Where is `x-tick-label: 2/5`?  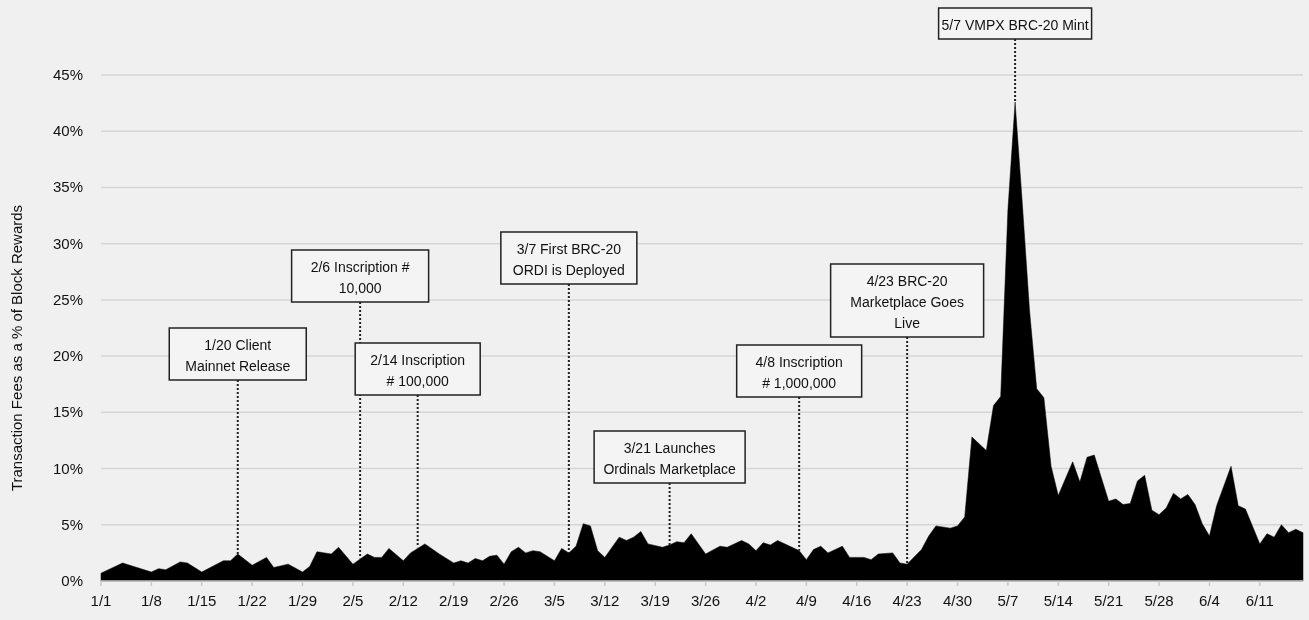
x-tick-label: 2/5 is located at coordinates (353, 600).